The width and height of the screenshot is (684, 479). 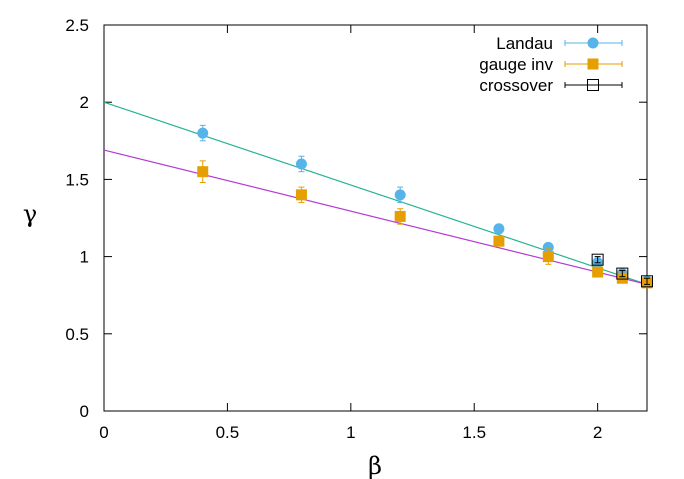 What do you see at coordinates (375, 465) in the screenshot?
I see `x-axis-label: β` at bounding box center [375, 465].